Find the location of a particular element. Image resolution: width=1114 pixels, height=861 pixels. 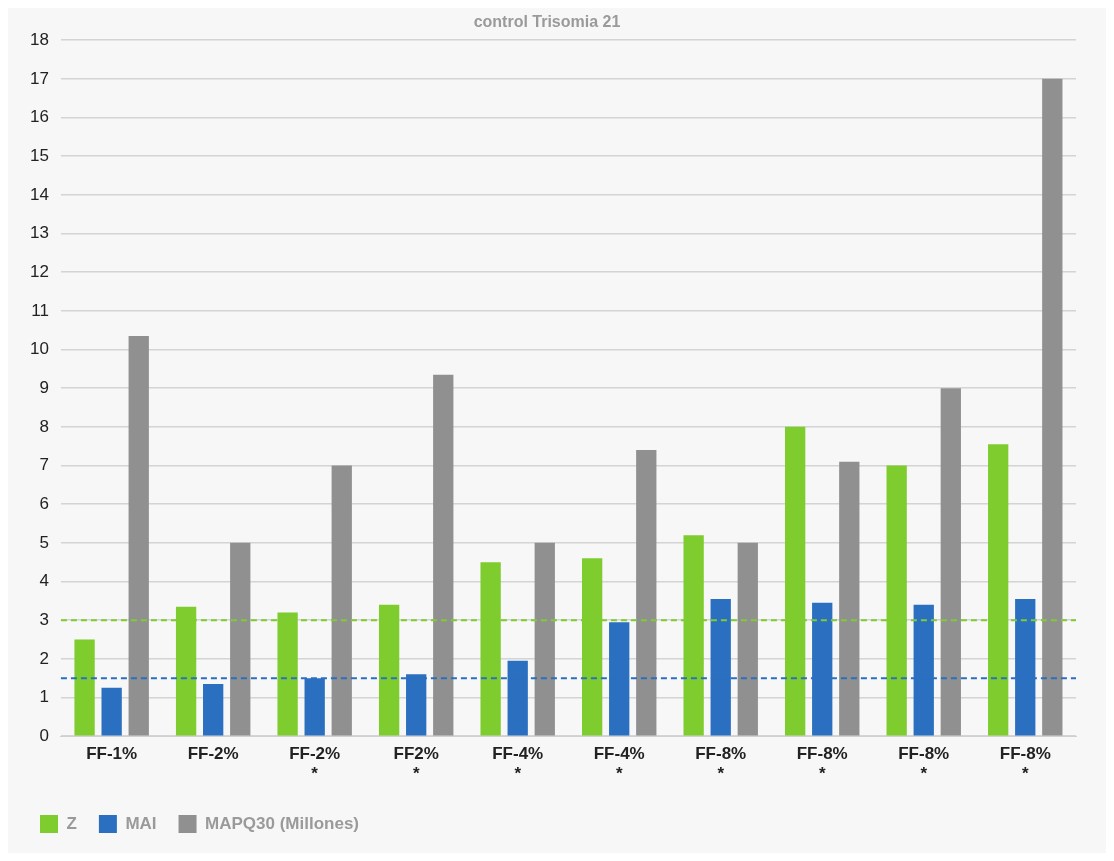

y-tick-label: 14 is located at coordinates (39, 194).